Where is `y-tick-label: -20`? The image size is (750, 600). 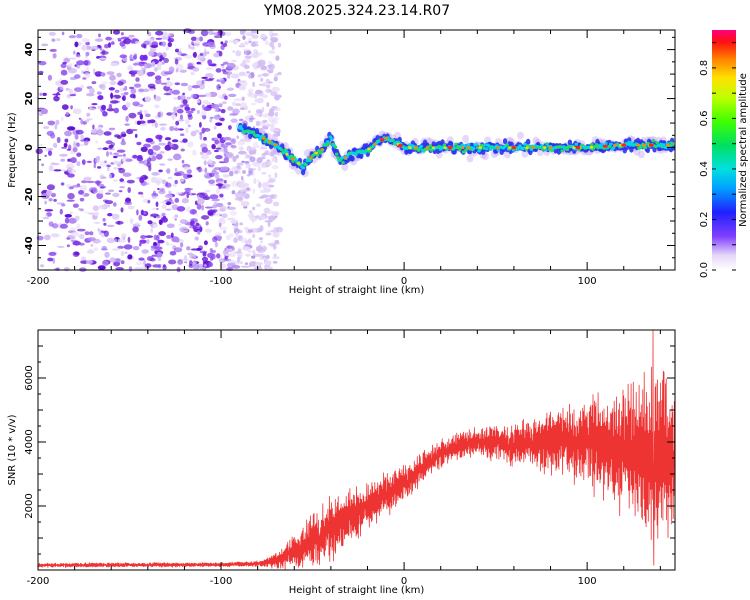
y-tick-label: -20 is located at coordinates (29, 196).